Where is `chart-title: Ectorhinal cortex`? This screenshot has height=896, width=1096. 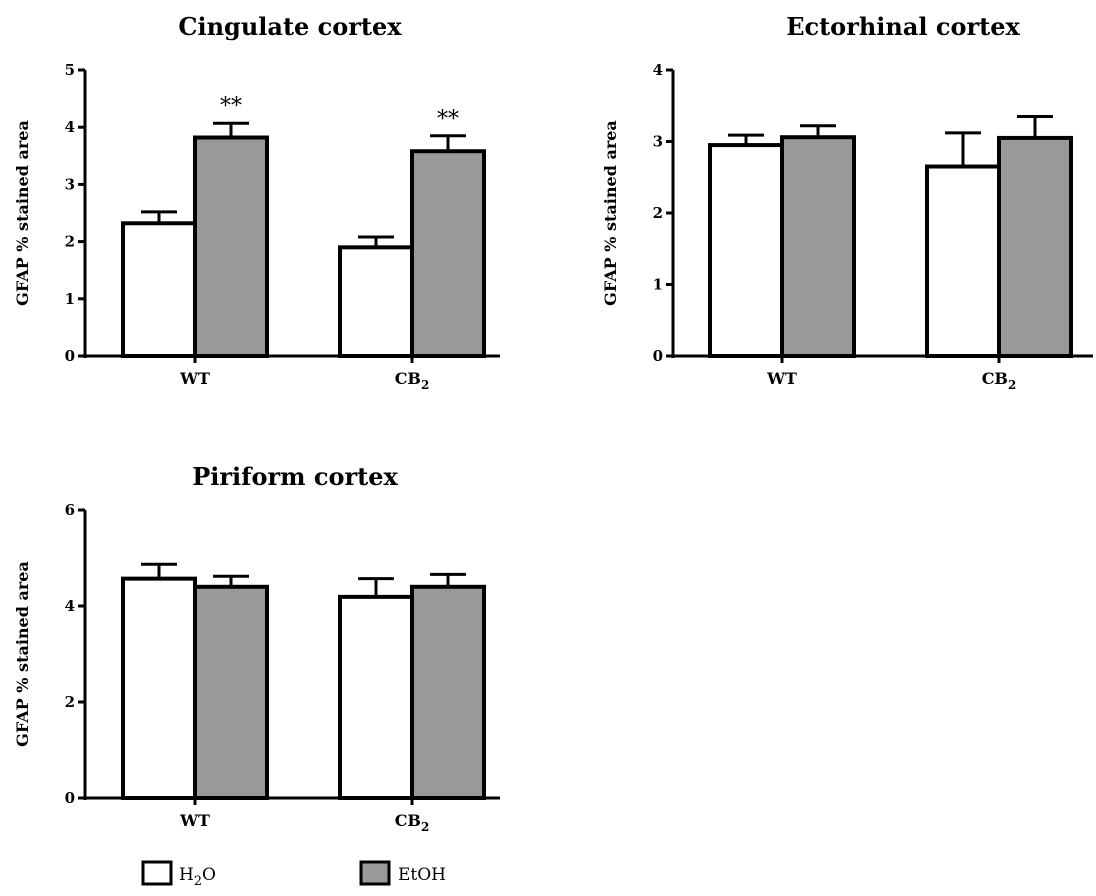
chart-title: Ectorhinal cortex is located at coordinates (903, 26).